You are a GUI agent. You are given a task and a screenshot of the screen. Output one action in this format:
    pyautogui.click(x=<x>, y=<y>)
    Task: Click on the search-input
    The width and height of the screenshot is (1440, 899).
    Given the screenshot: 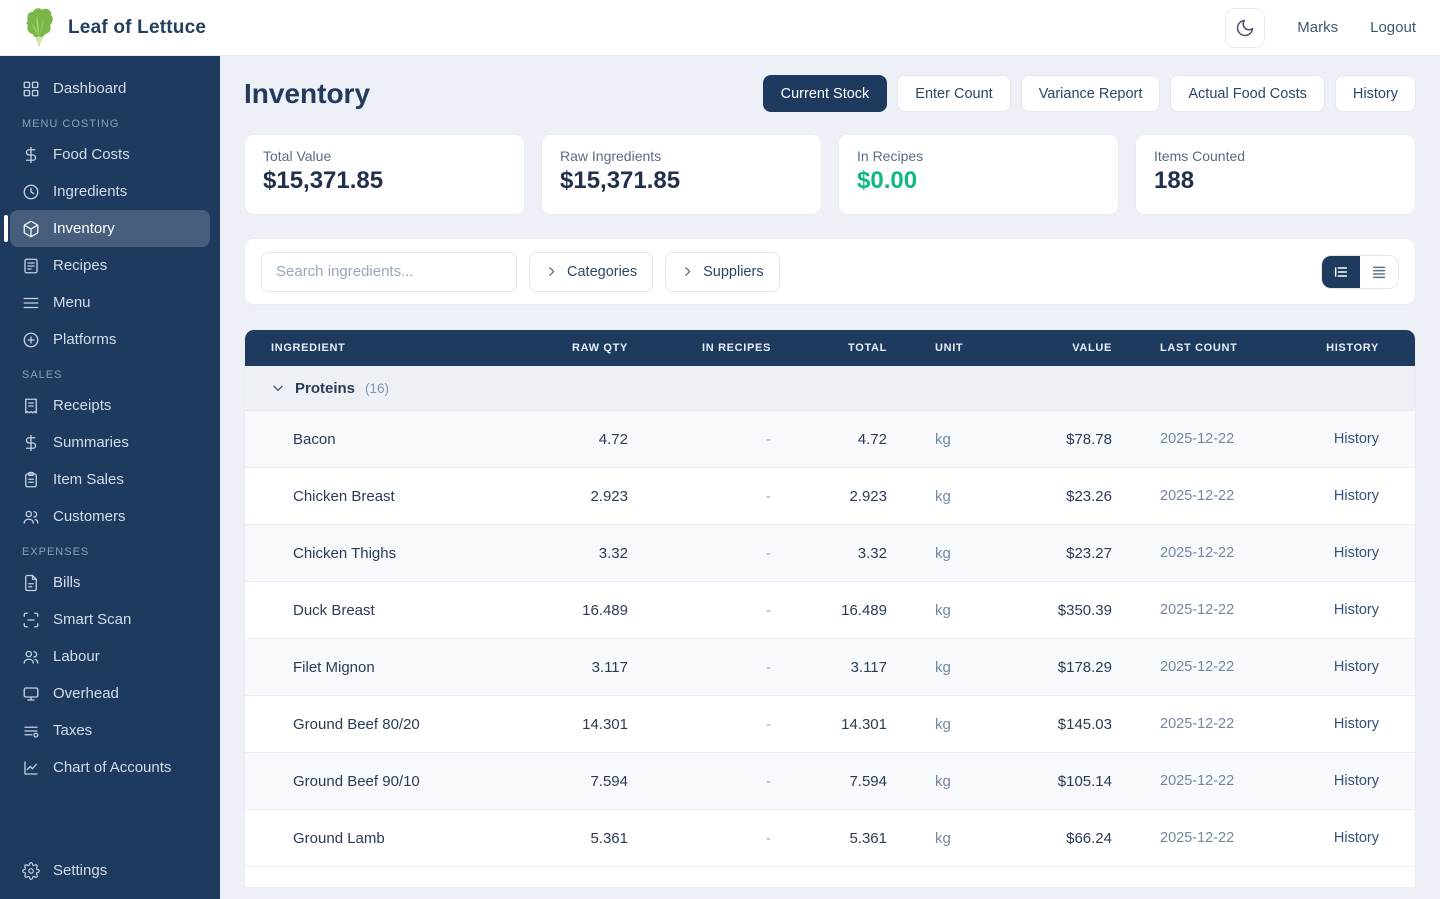 What is the action you would take?
    pyautogui.click(x=389, y=271)
    